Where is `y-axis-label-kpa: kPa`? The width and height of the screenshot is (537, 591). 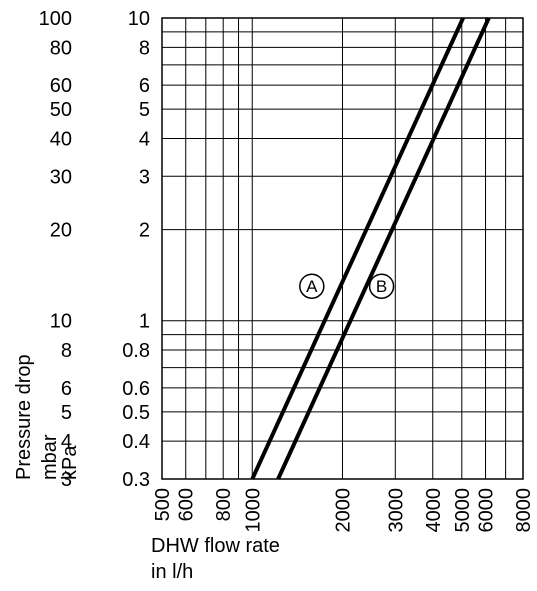
y-axis-label-kpa: kPa is located at coordinates (70, 462).